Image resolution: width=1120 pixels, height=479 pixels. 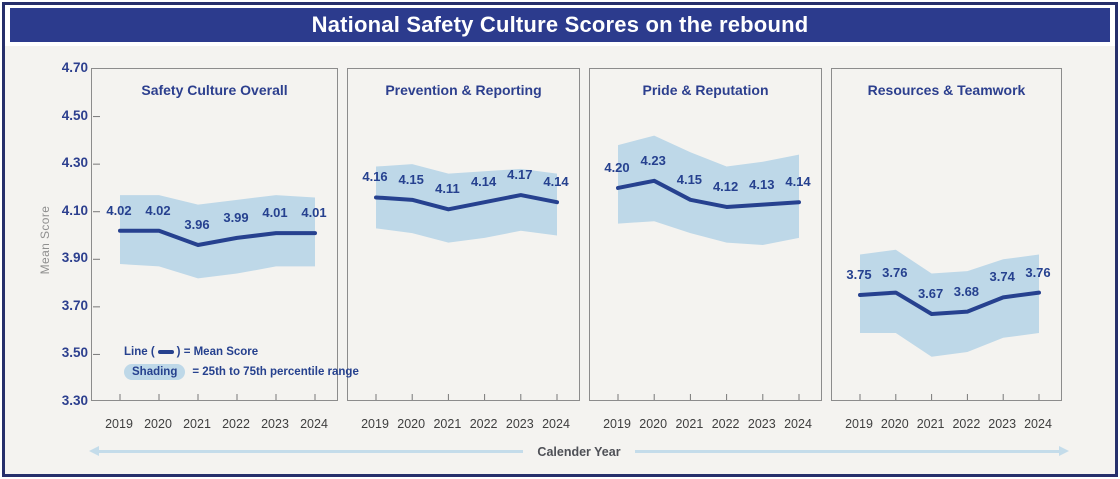 What do you see at coordinates (217, 352) in the screenshot?
I see `legend-line-suffix: ) = Mean Score` at bounding box center [217, 352].